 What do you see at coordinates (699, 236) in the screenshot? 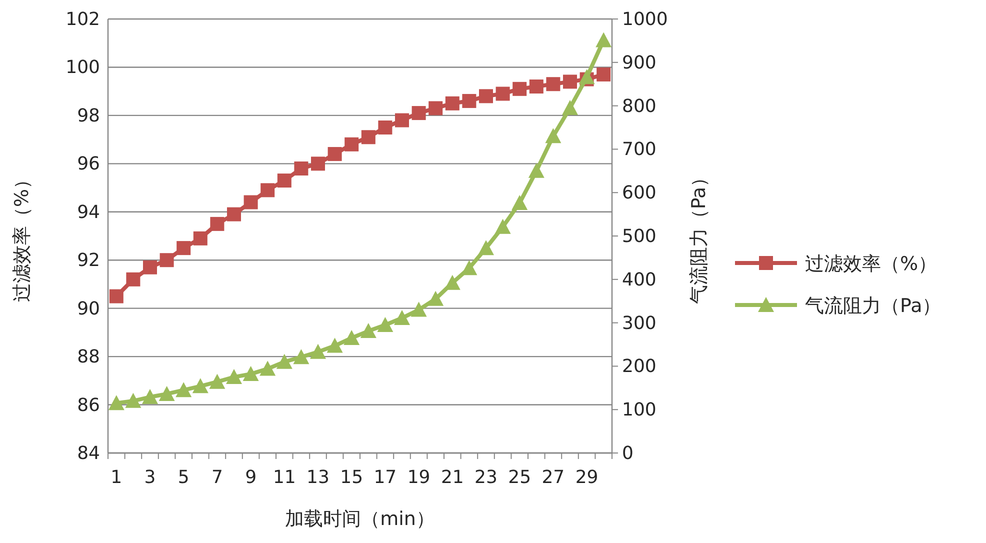
I see `y2-axis-title: 气流阻力（Pa）` at bounding box center [699, 236].